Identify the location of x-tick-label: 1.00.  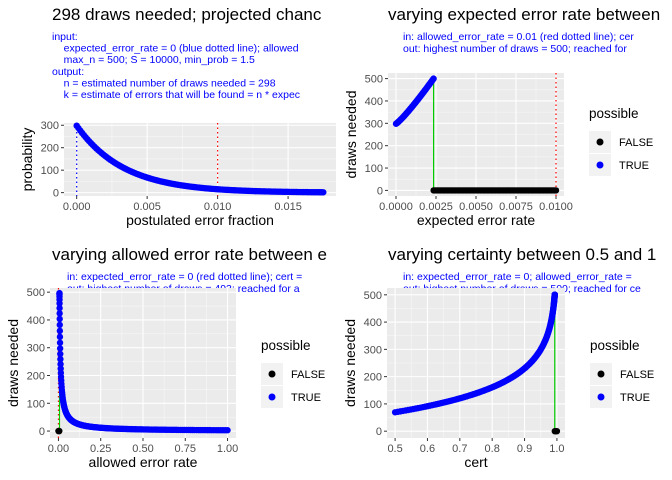
(227, 449).